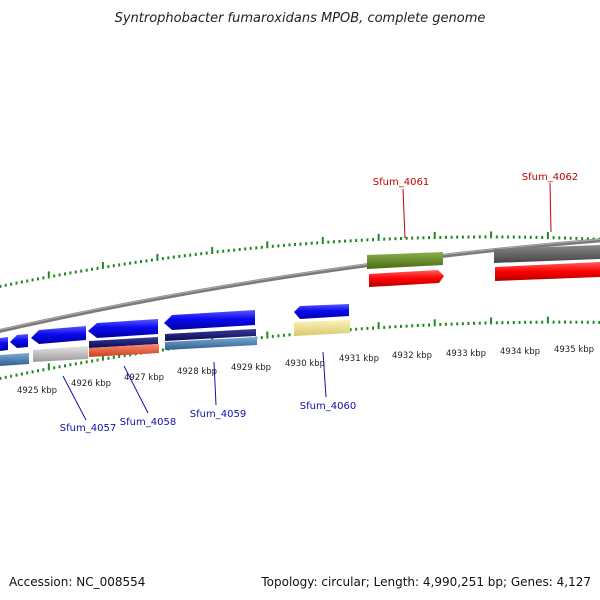 The image size is (600, 600). Describe the element at coordinates (547, 254) in the screenshot. I see `gene-block-dark-gray` at that location.